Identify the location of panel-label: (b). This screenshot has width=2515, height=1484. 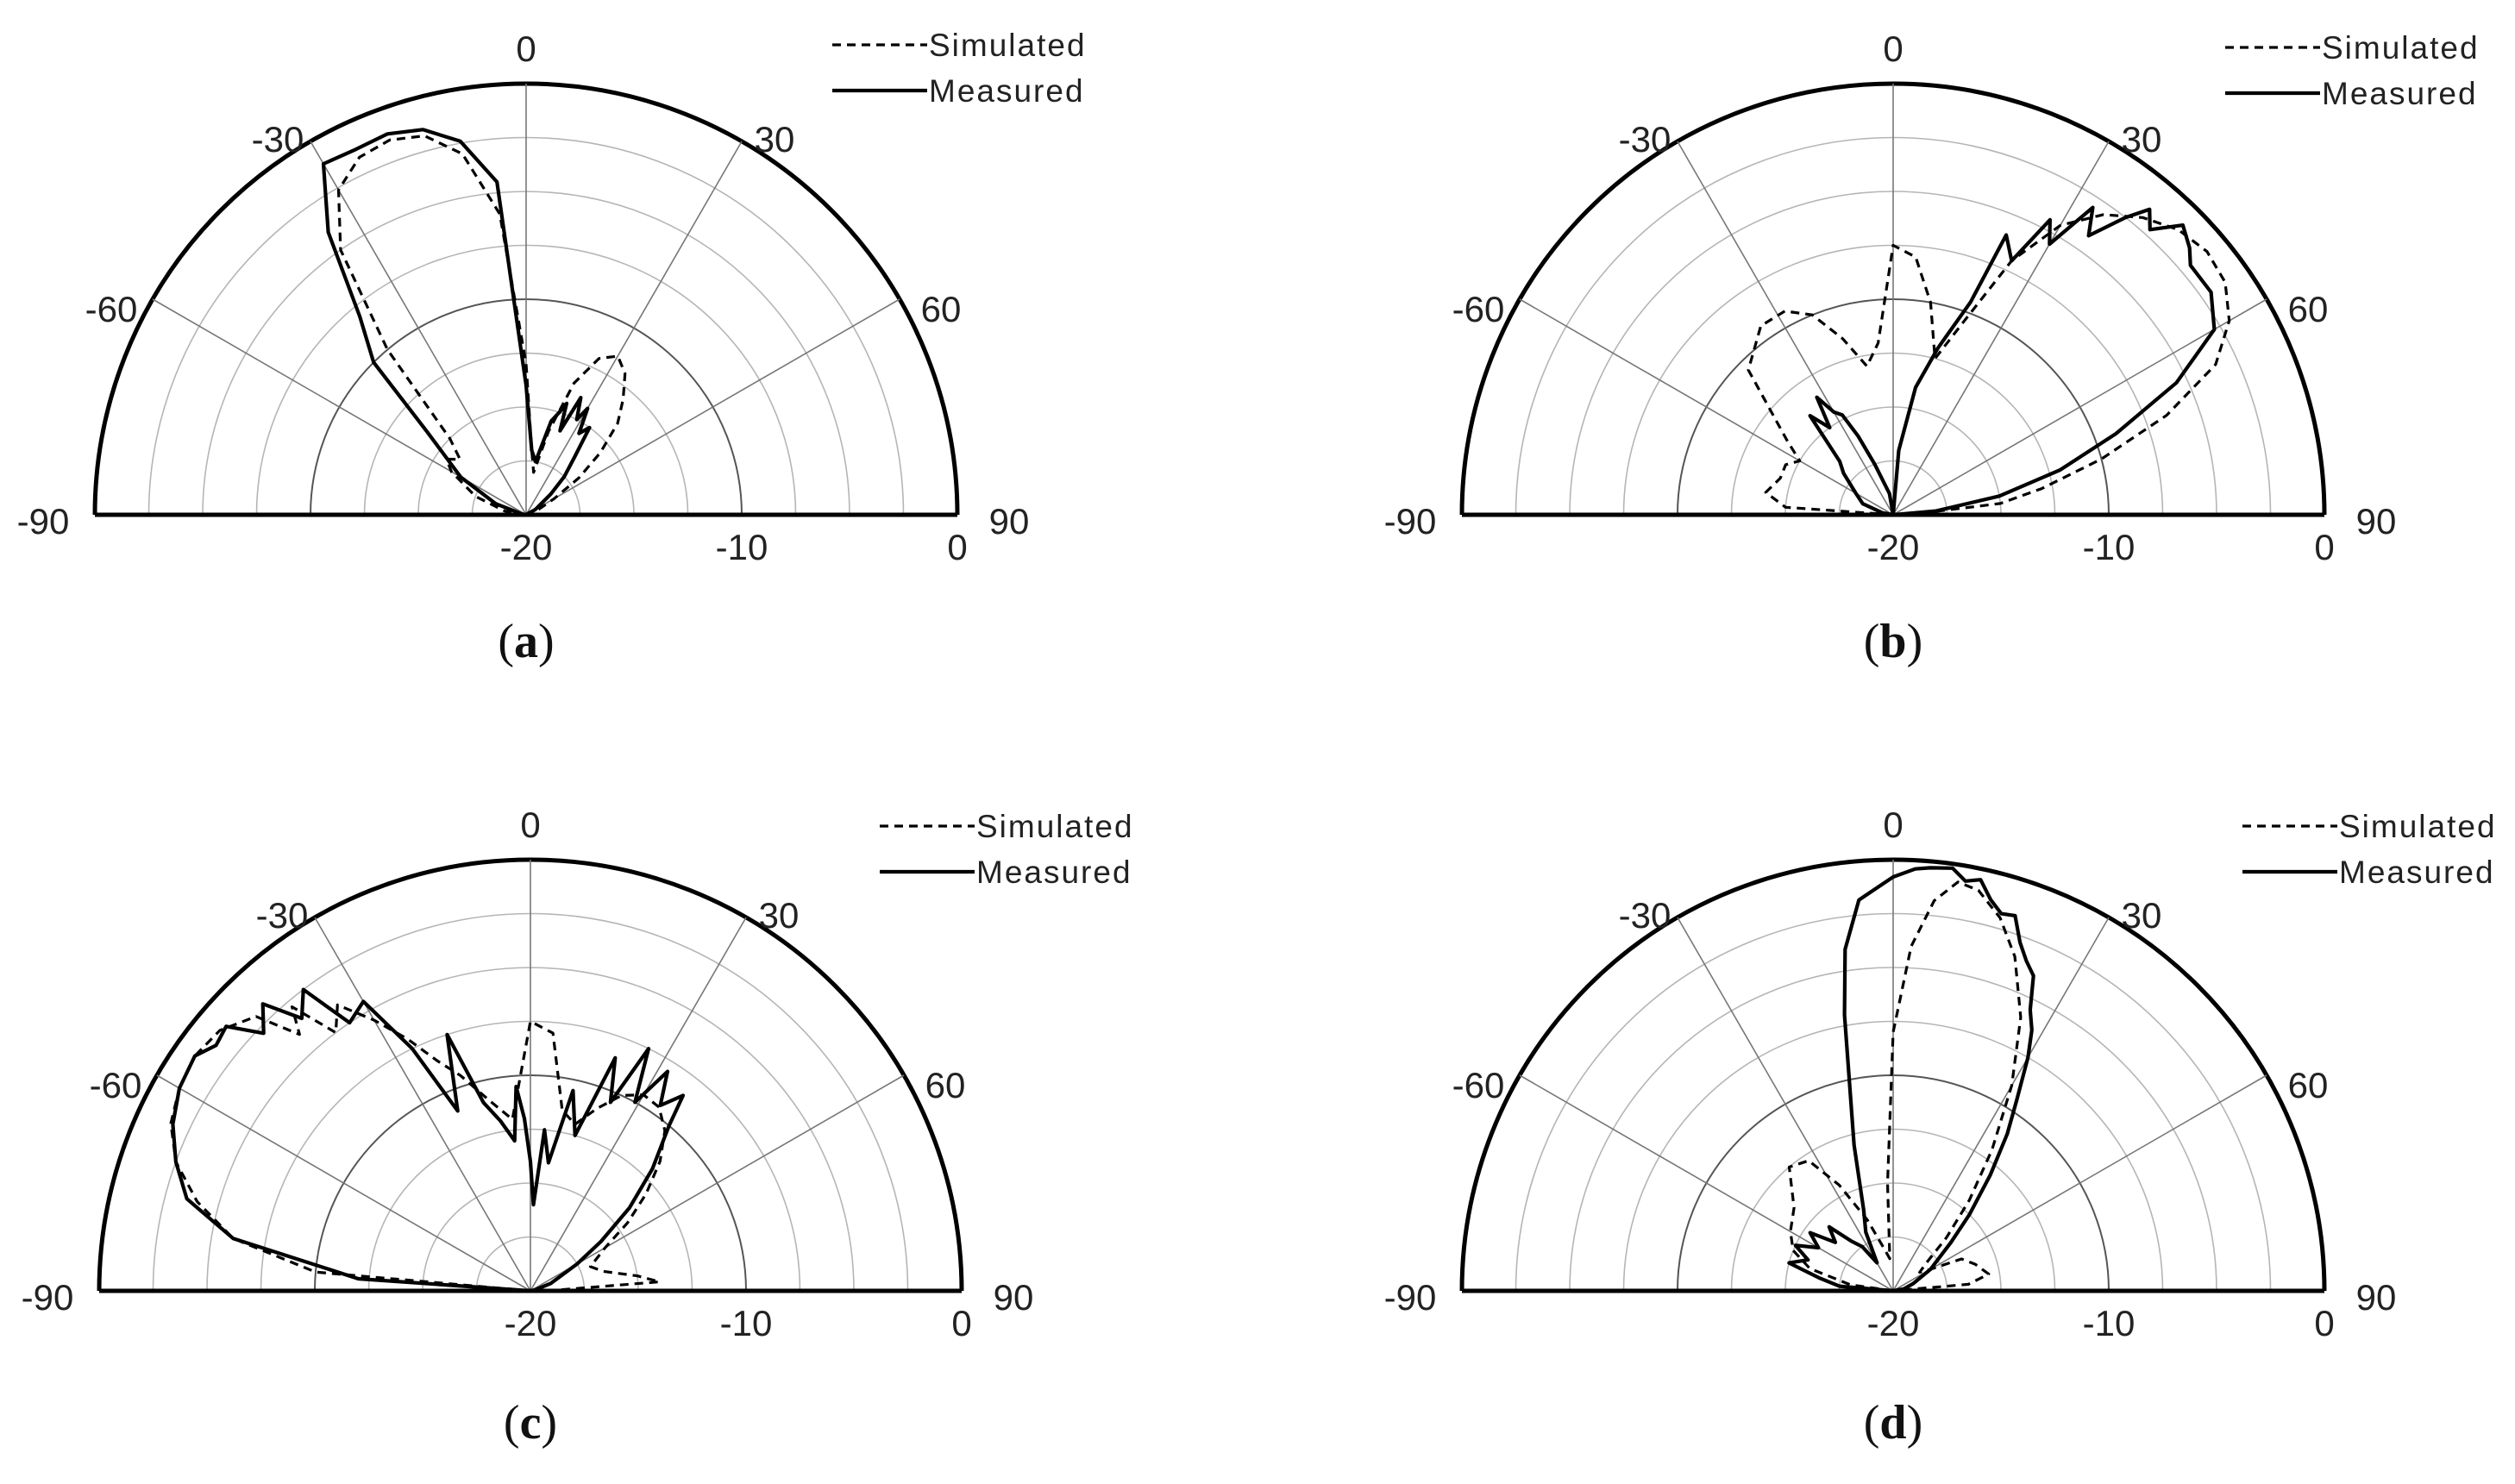
(1893, 641).